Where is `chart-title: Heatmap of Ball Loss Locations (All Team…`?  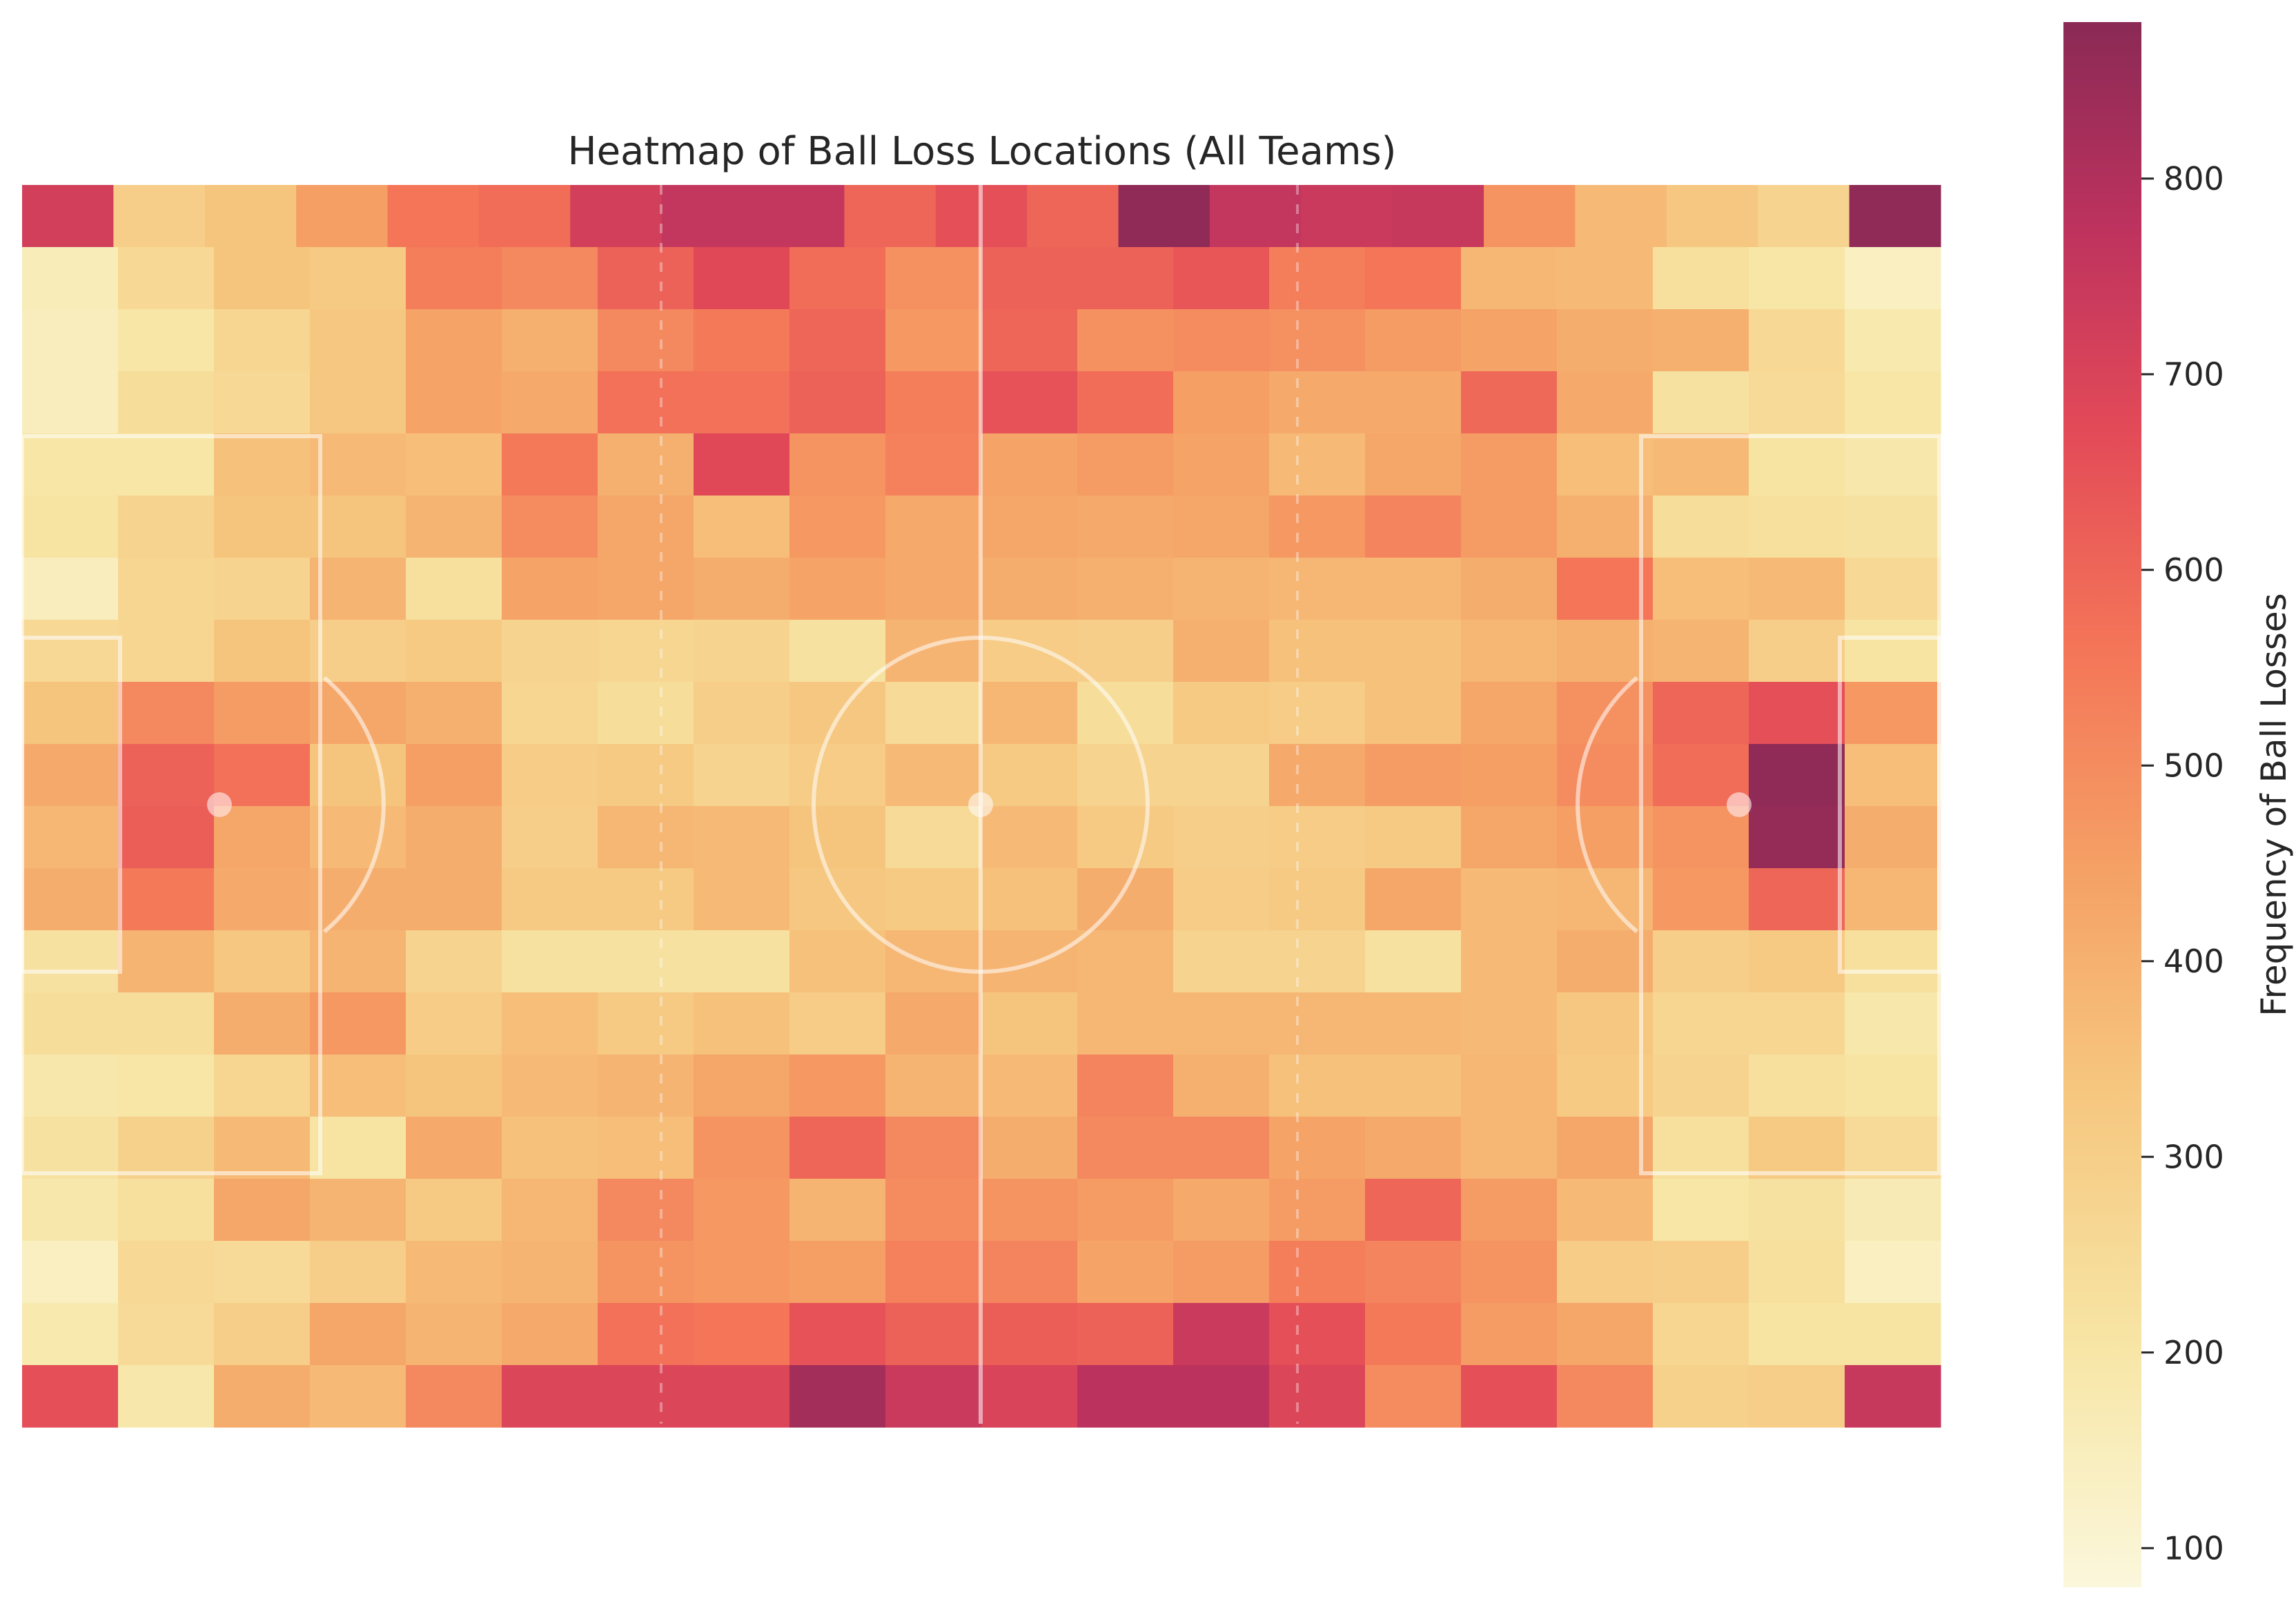
chart-title: Heatmap of Ball Loss Locations (All Team… is located at coordinates (981, 151).